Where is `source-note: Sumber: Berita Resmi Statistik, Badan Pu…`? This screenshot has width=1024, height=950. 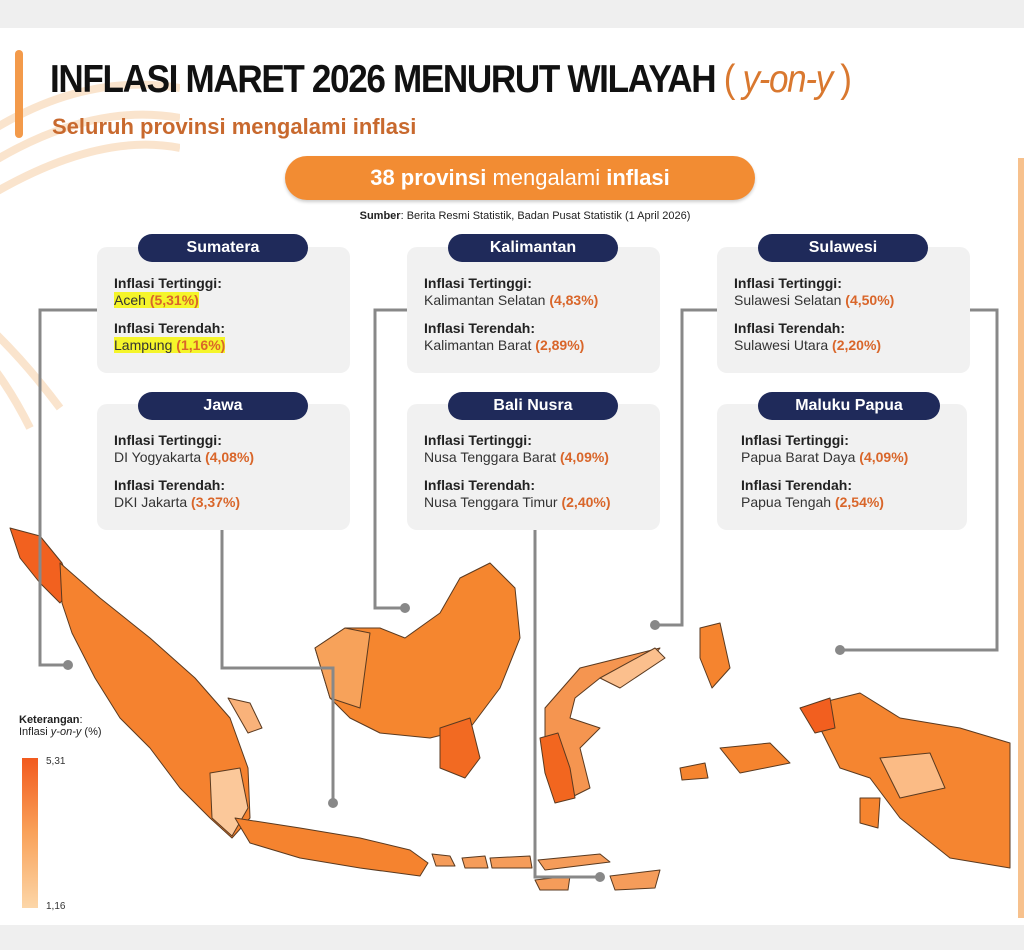 source-note: Sumber: Berita Resmi Statistik, Badan Pu… is located at coordinates (525, 216).